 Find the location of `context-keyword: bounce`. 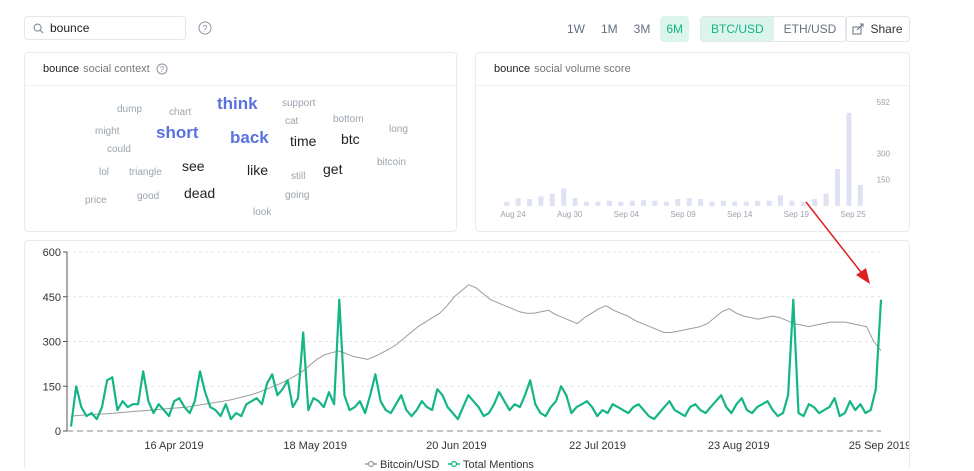

context-keyword: bounce is located at coordinates (61, 69).